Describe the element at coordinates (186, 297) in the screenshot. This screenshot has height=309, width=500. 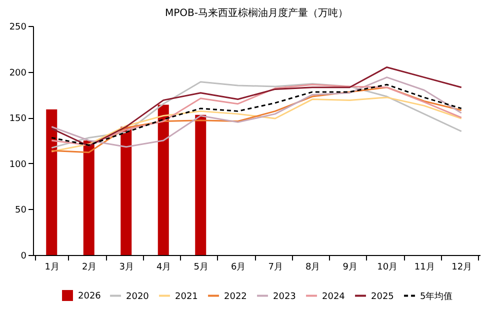
I see `legend-label: 2021` at that location.